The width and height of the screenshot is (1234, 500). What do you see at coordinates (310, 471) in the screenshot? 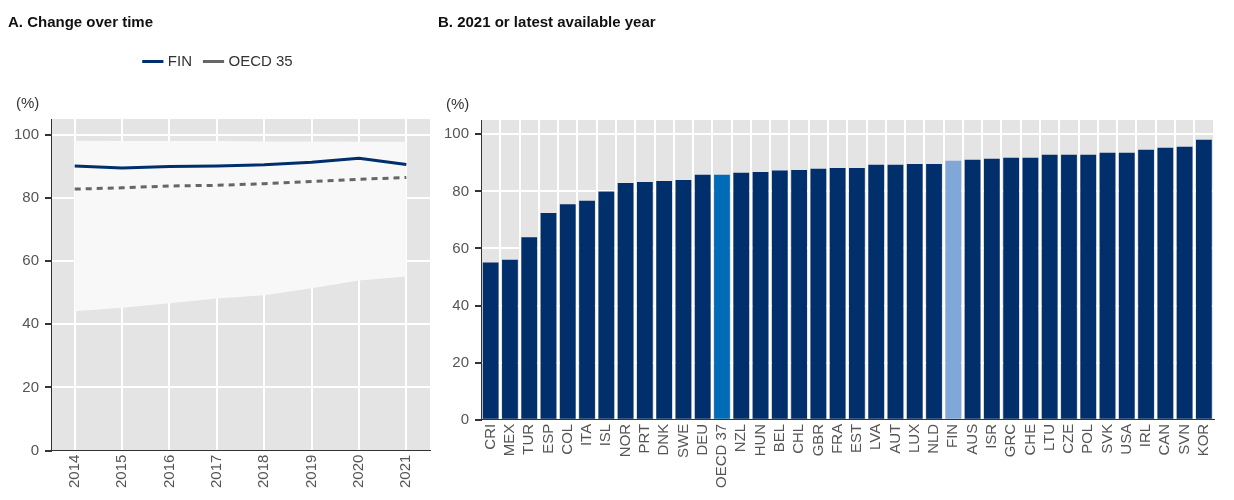
I see `x-tick-label: 2019` at bounding box center [310, 471].